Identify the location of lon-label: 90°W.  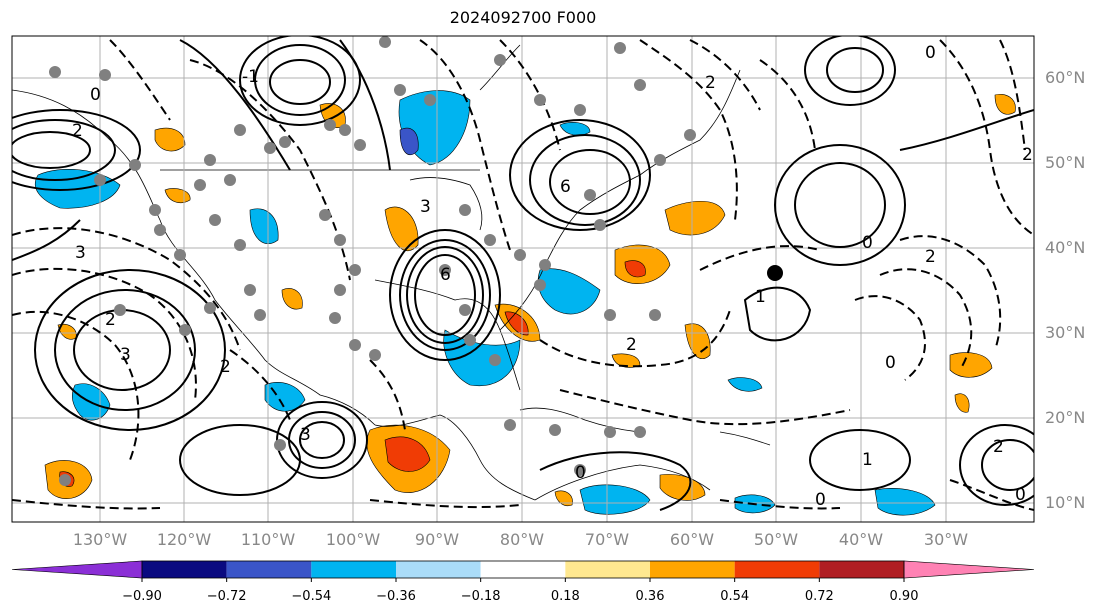
(437, 539).